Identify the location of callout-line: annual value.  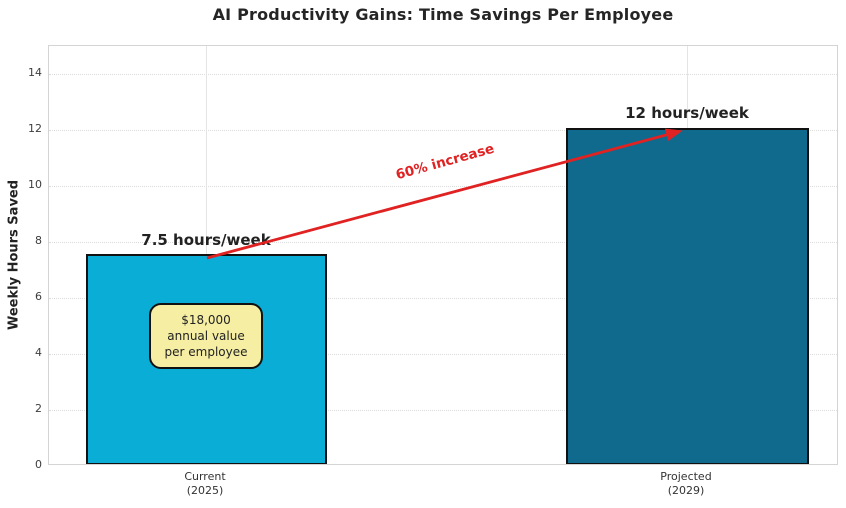
(206, 336).